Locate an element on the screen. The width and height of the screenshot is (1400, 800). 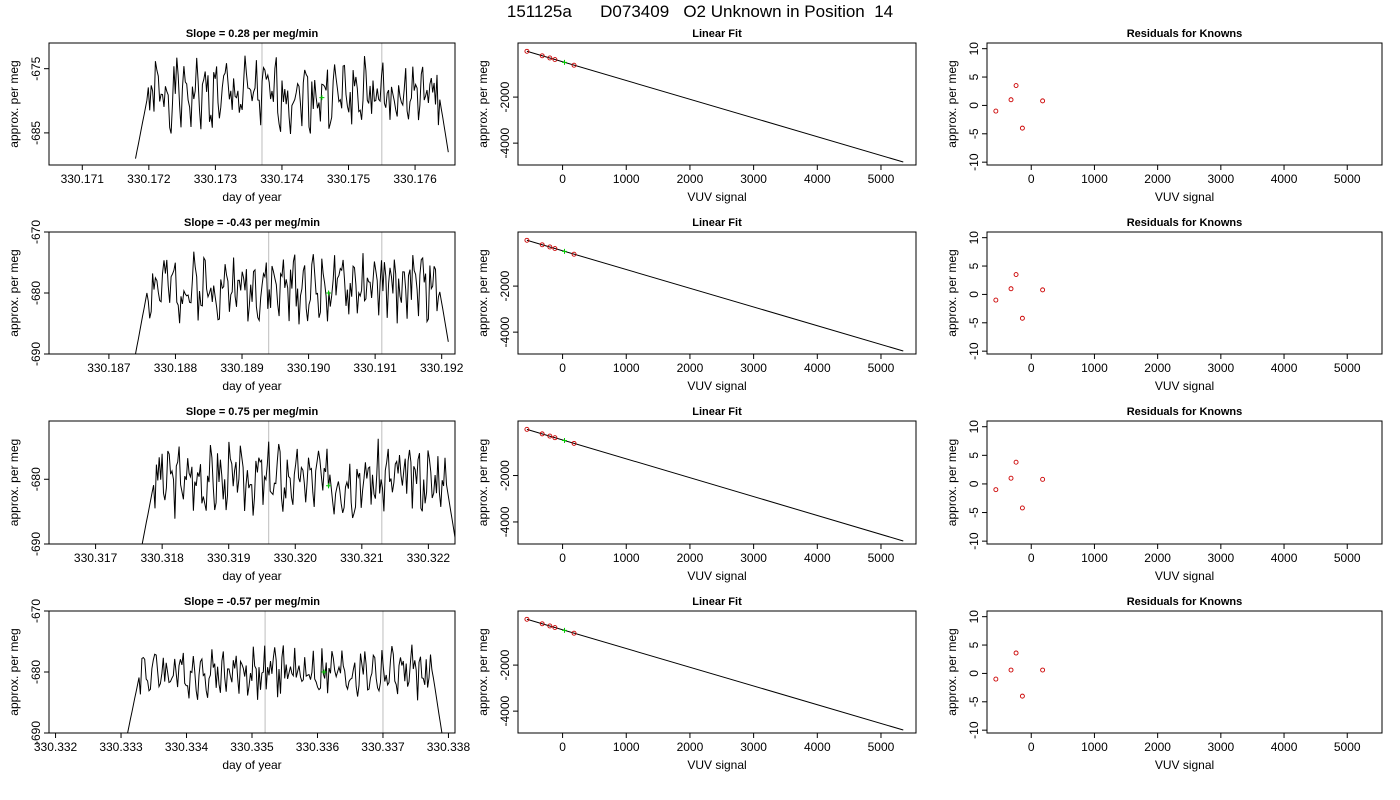
panel-title: Slope = 0.28 per meg/min is located at coordinates (252, 34).